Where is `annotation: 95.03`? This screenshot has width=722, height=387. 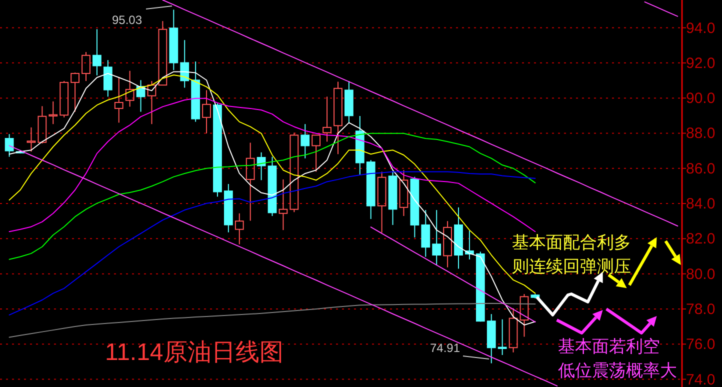 annotation: 95.03 is located at coordinates (127, 20).